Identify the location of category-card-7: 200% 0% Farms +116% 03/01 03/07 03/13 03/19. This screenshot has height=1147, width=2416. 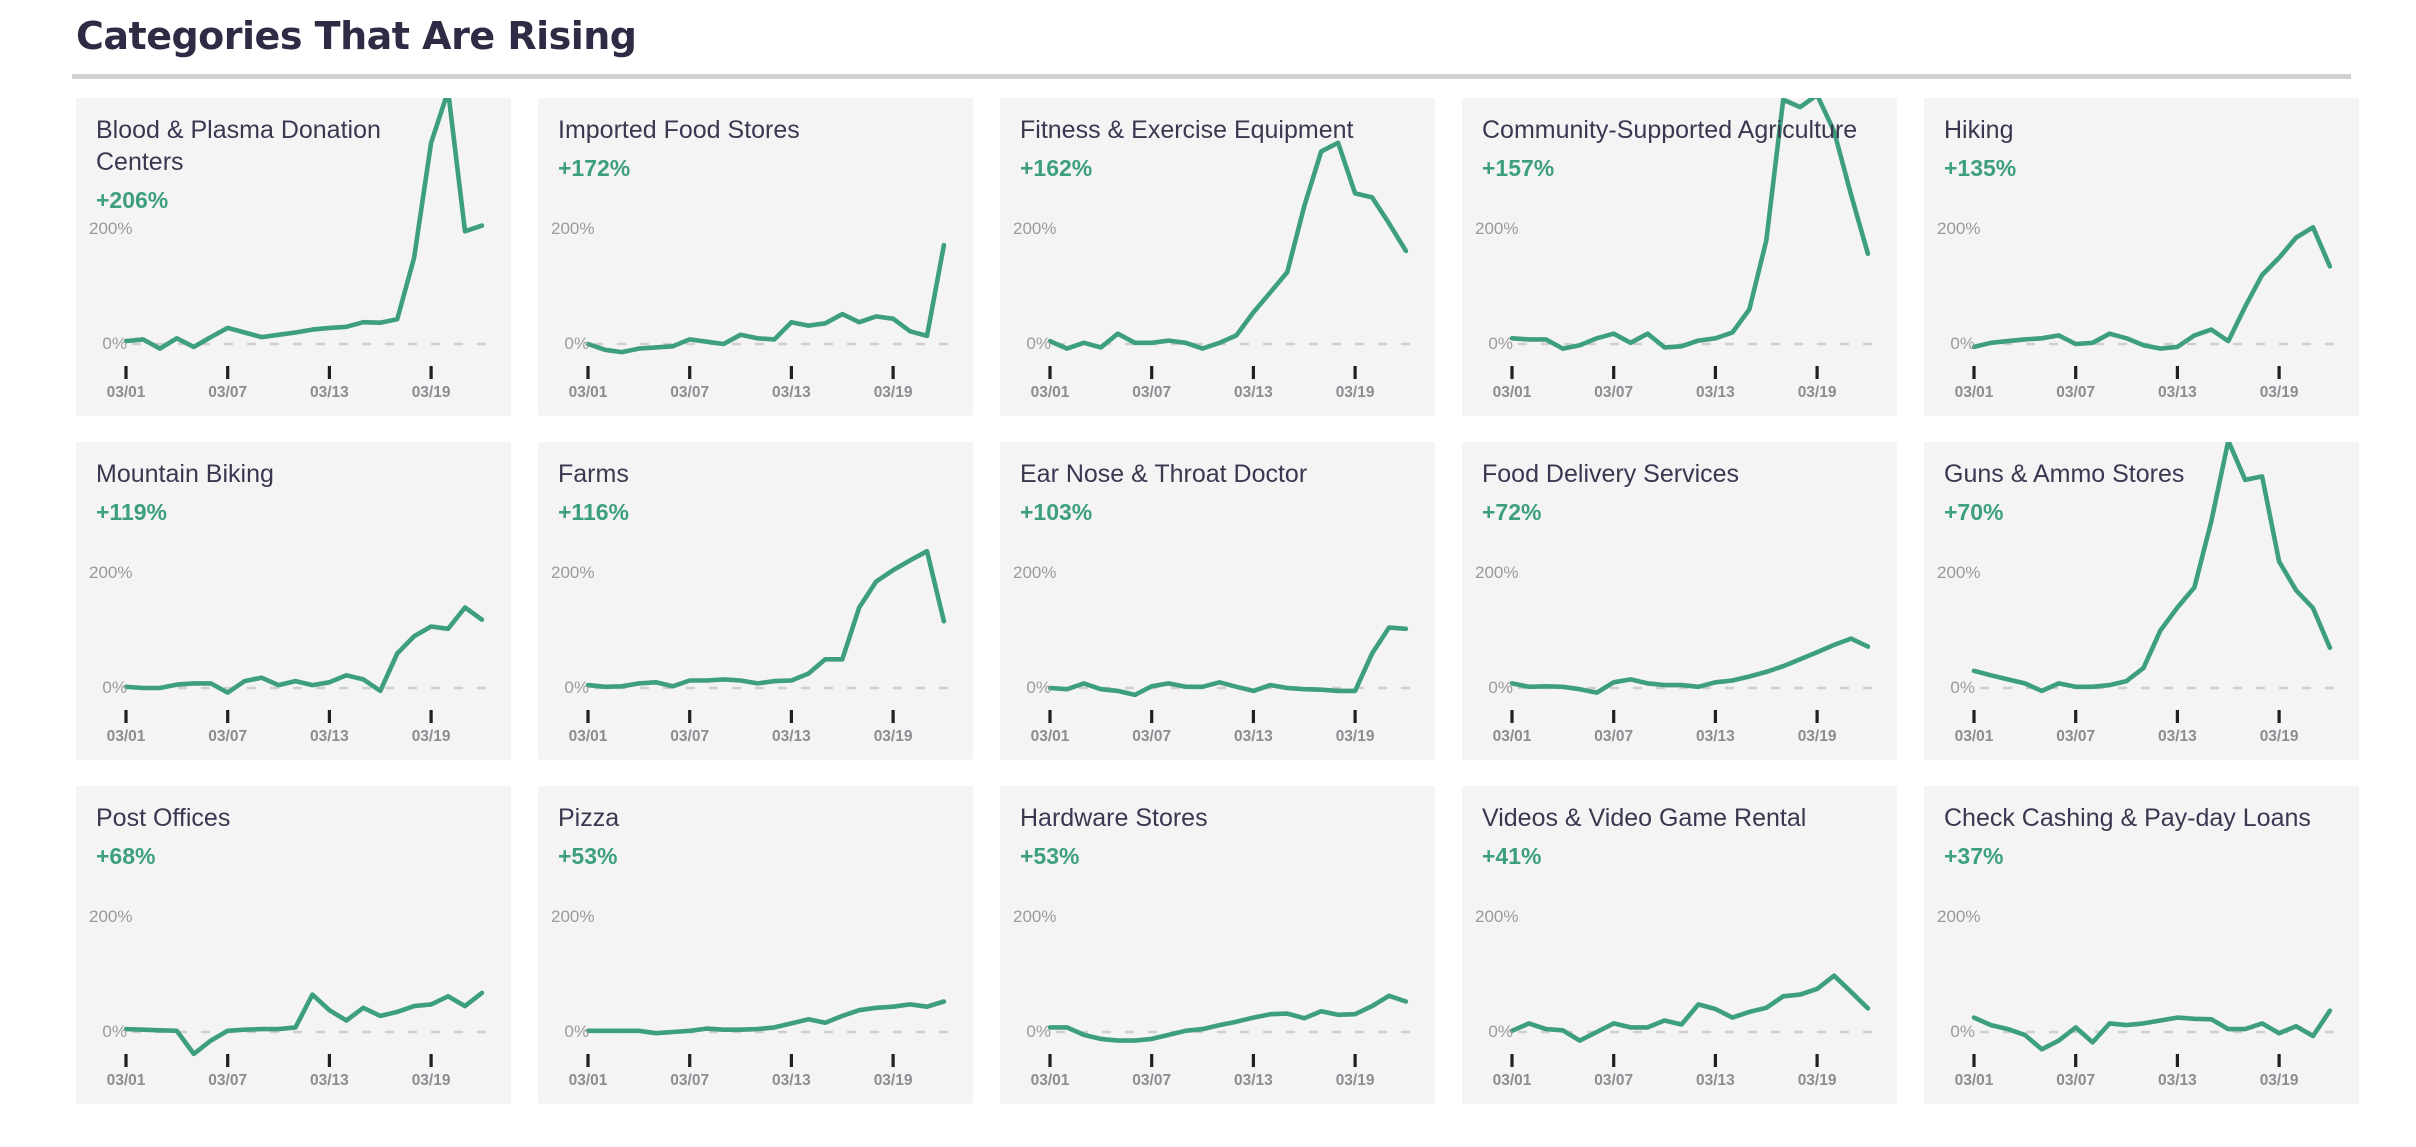
(755, 601).